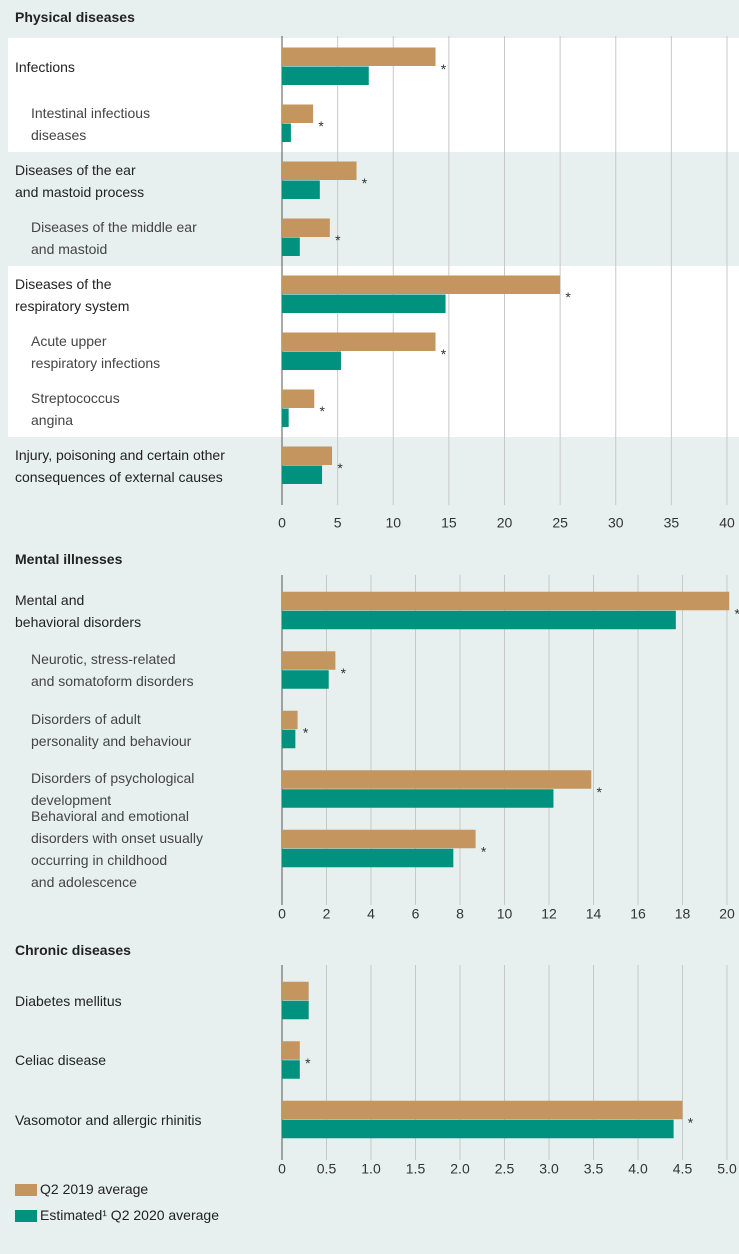  What do you see at coordinates (638, 914) in the screenshot?
I see `x-tick-label: 16` at bounding box center [638, 914].